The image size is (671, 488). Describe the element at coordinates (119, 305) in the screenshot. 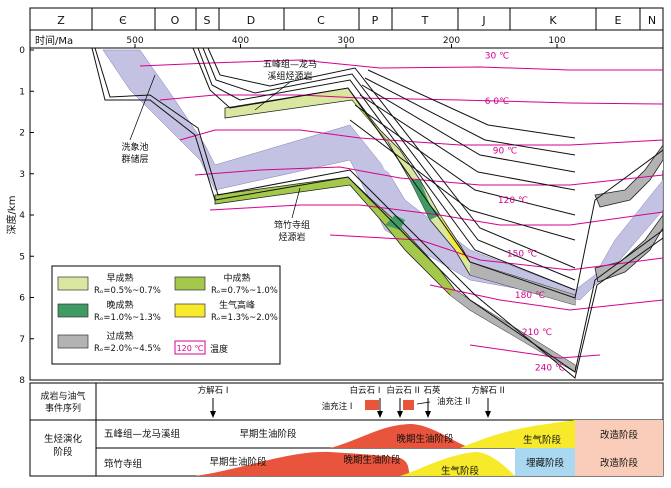

I see `legend-name: 晚成熟` at that location.